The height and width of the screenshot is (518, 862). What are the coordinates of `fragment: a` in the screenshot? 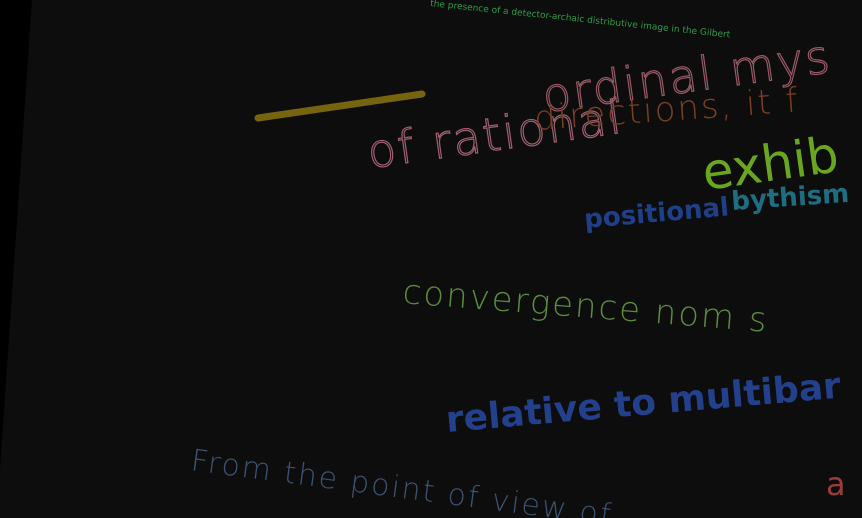 It's located at (836, 484).